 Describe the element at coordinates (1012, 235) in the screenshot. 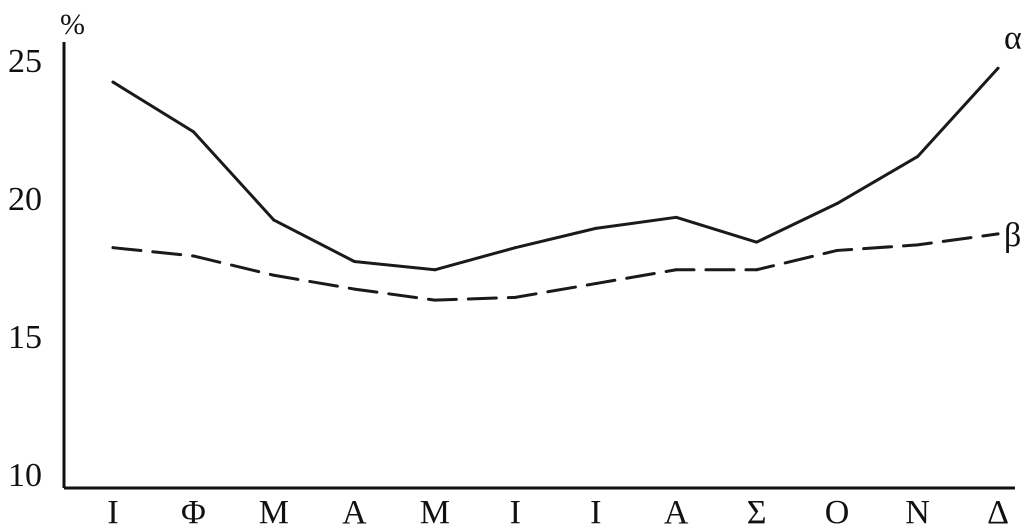

I see `series-label: β` at that location.